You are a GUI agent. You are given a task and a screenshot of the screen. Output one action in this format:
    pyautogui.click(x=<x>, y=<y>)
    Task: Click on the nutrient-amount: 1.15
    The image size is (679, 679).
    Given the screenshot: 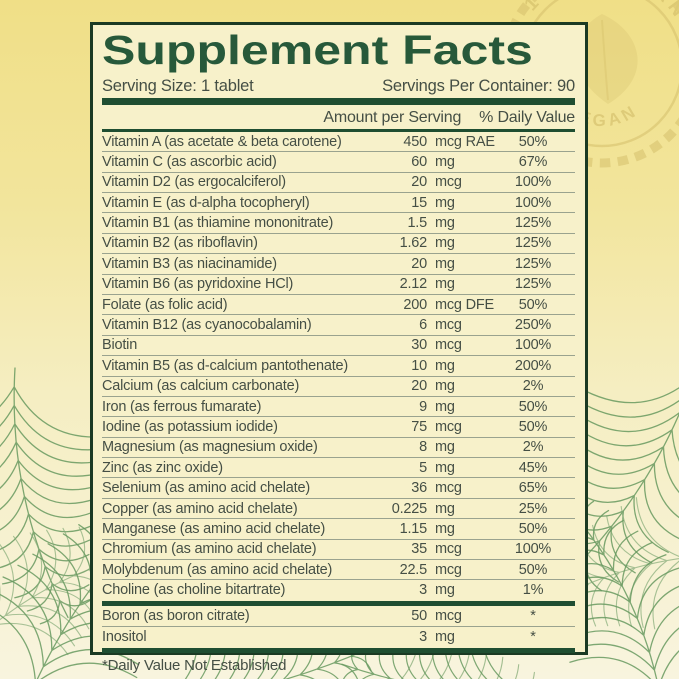 What is the action you would take?
    pyautogui.click(x=413, y=528)
    